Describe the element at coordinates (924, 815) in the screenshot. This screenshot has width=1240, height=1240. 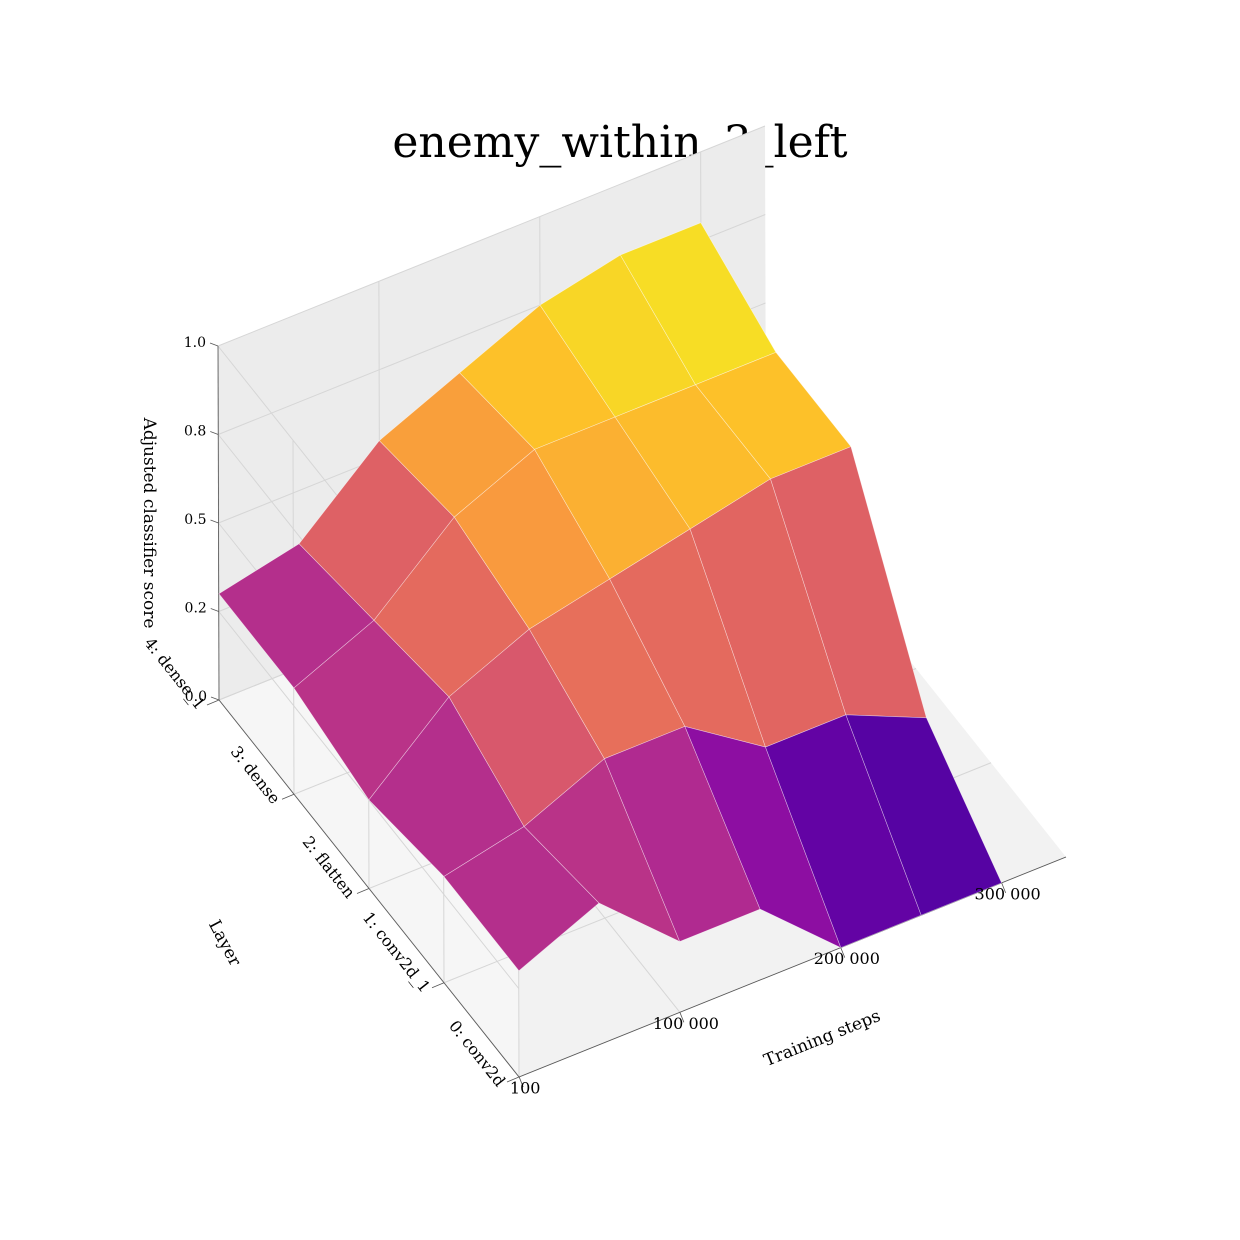
I see `surface-face-l0-s5` at that location.